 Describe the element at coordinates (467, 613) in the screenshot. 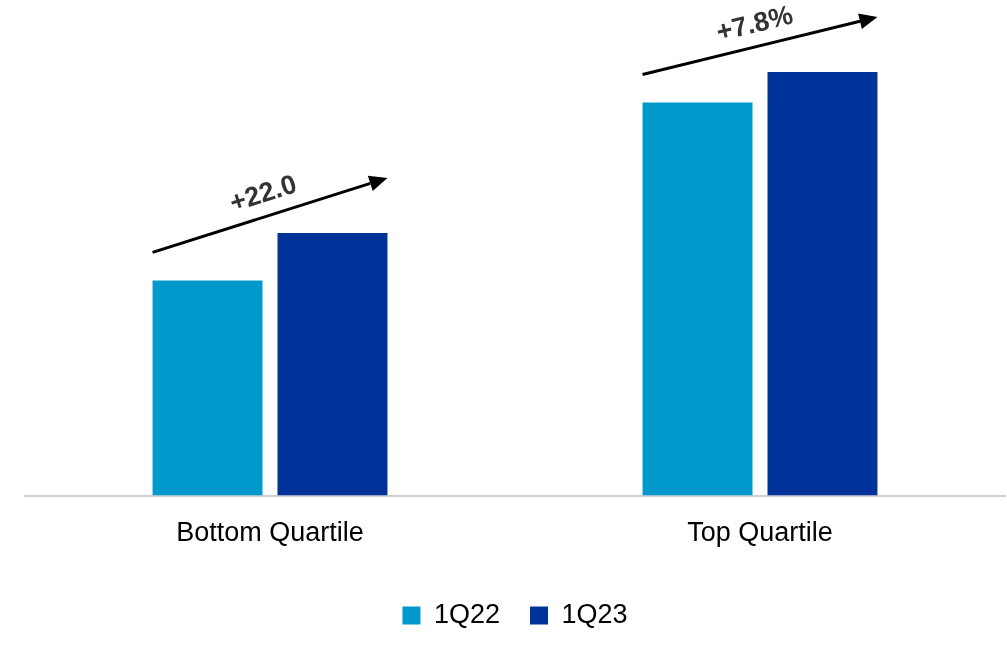

I see `legend-label: 1Q22` at that location.